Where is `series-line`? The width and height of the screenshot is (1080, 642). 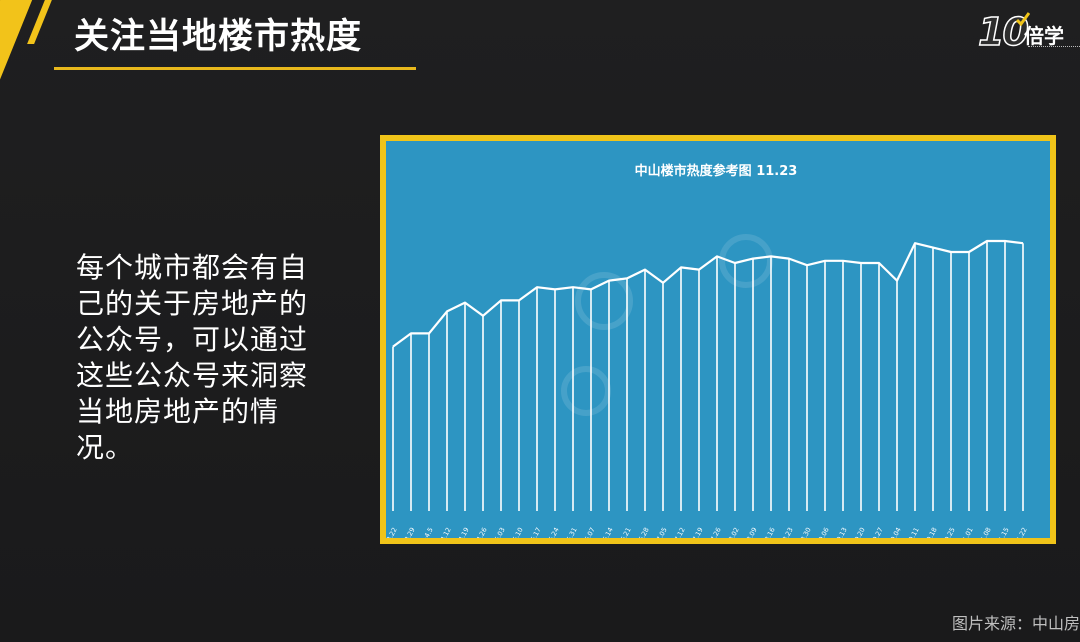 series-line is located at coordinates (708, 293).